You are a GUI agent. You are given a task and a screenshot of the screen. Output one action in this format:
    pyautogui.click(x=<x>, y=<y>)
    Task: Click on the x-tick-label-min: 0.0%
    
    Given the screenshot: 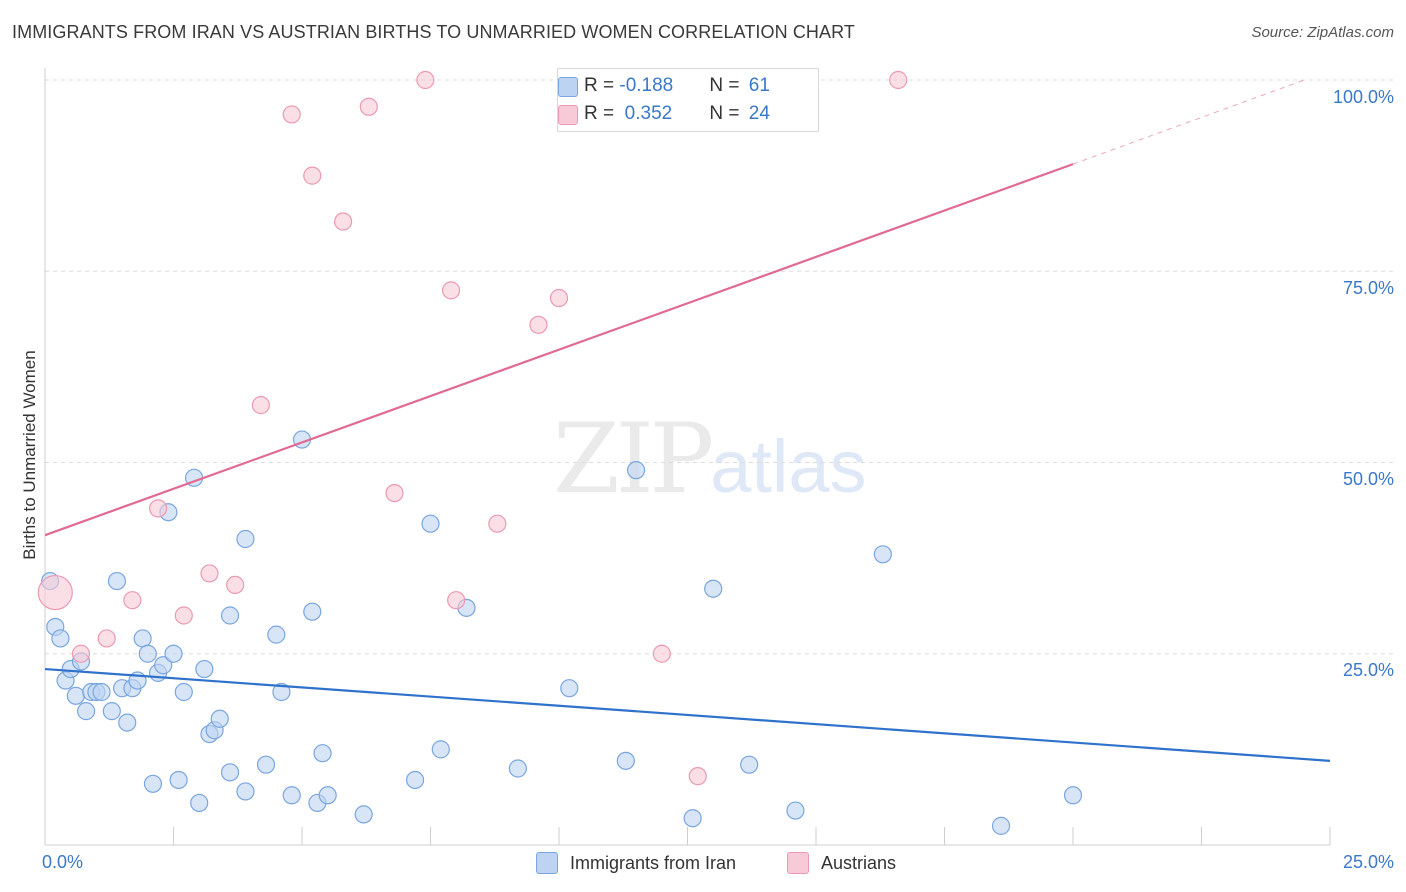 What is the action you would take?
    pyautogui.click(x=63, y=862)
    